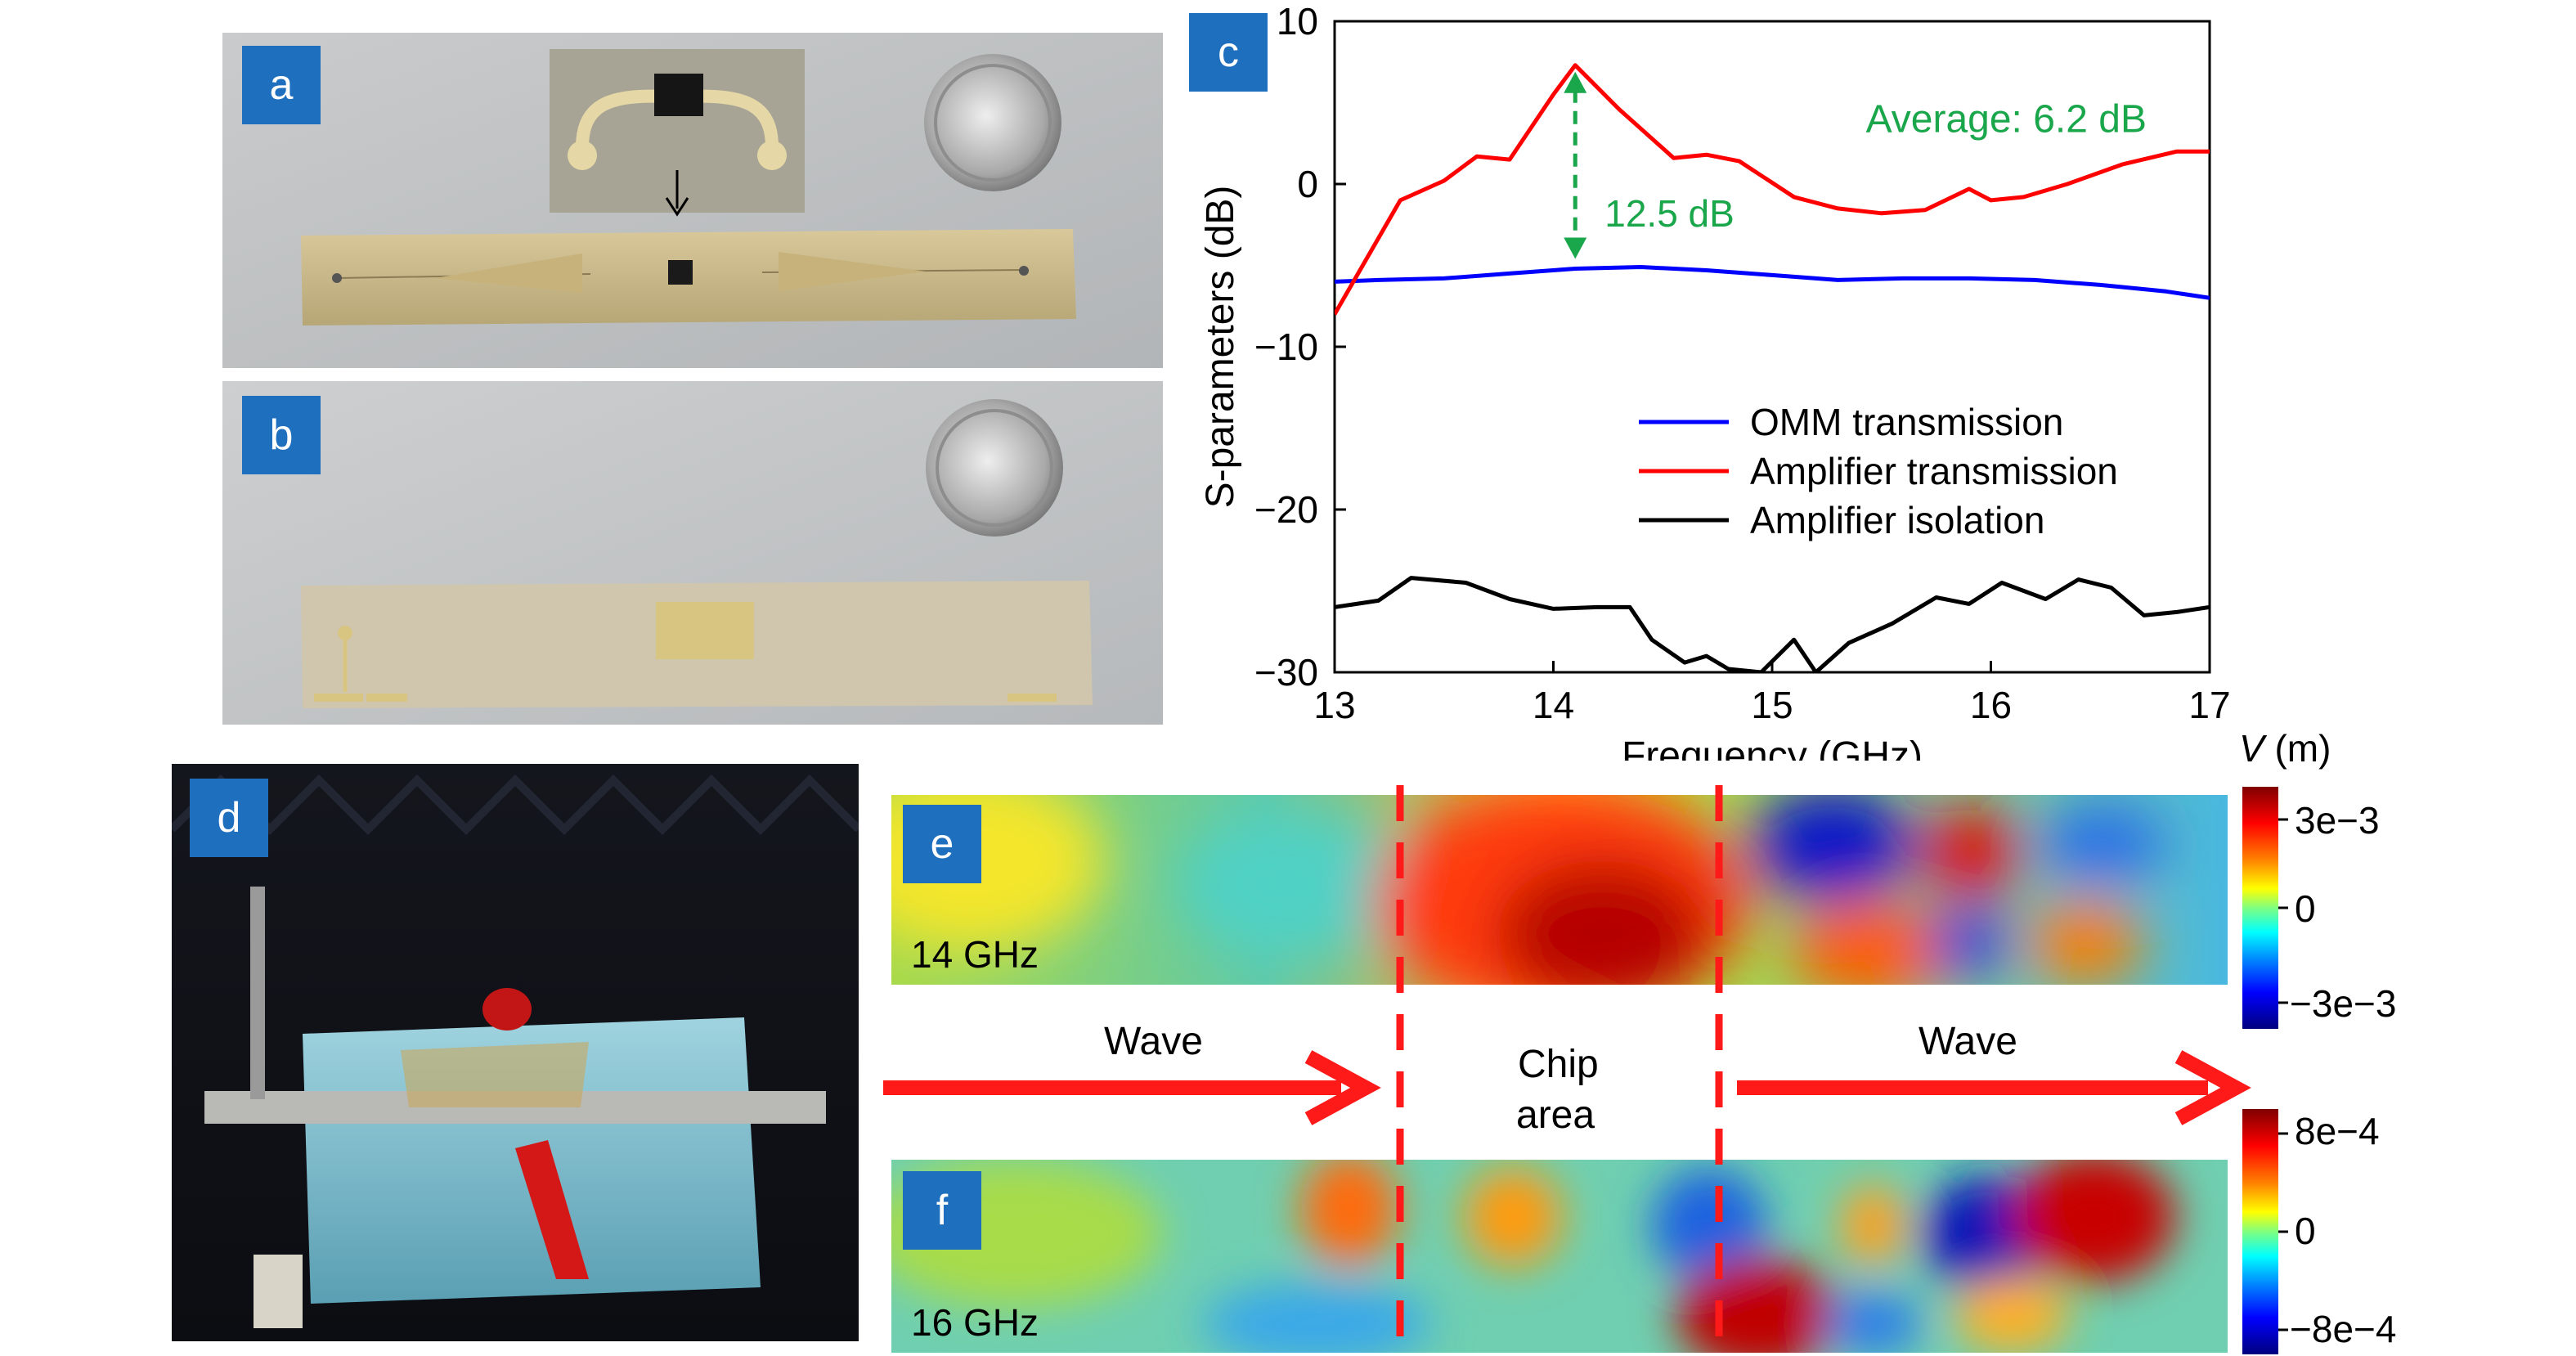 The width and height of the screenshot is (2576, 1356). I want to click on panel-a-photo, so click(692, 201).